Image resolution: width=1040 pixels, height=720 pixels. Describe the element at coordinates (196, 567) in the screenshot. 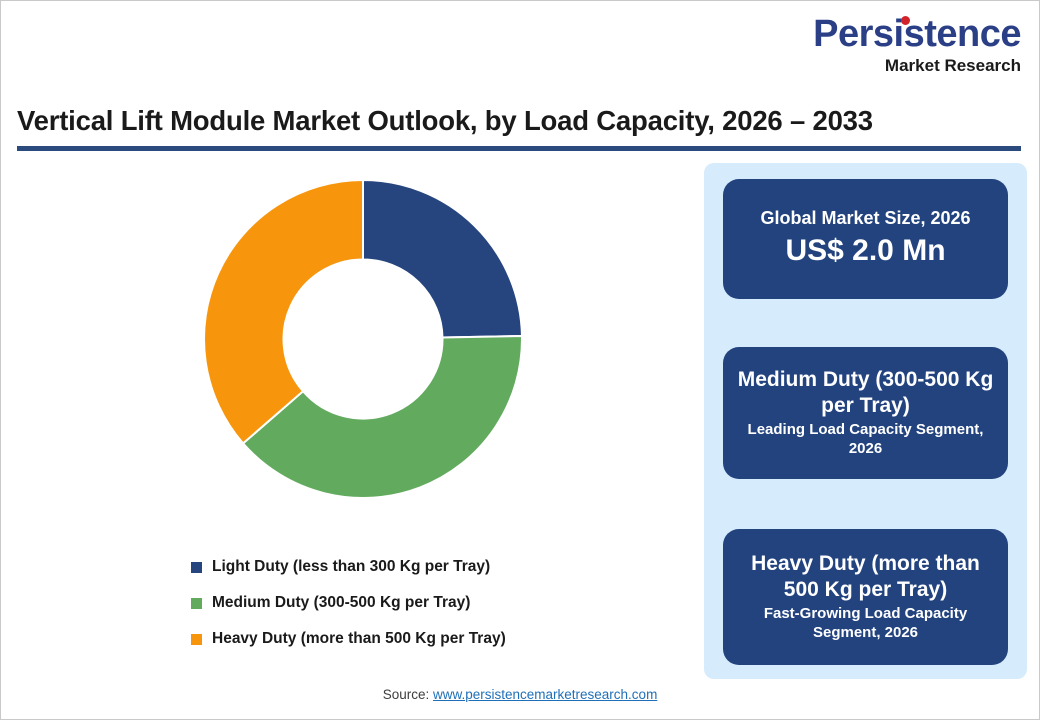

I see `legend-swatch-light-duty` at that location.